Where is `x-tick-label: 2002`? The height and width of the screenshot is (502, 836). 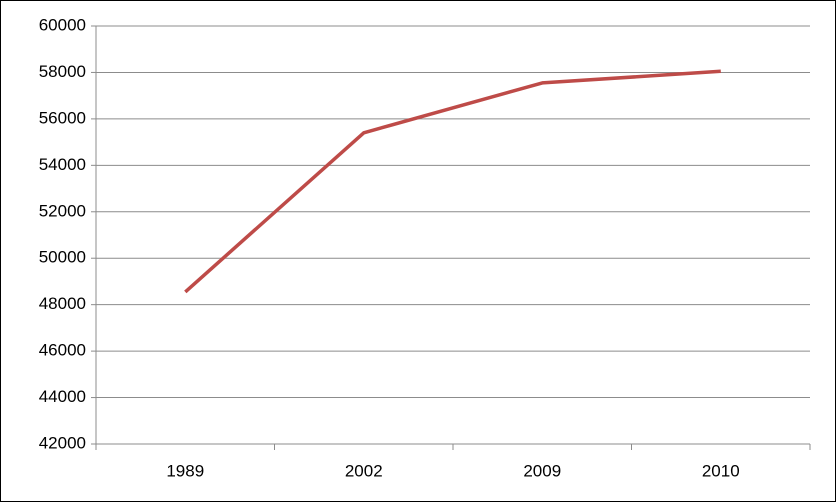
x-tick-label: 2002 is located at coordinates (364, 470).